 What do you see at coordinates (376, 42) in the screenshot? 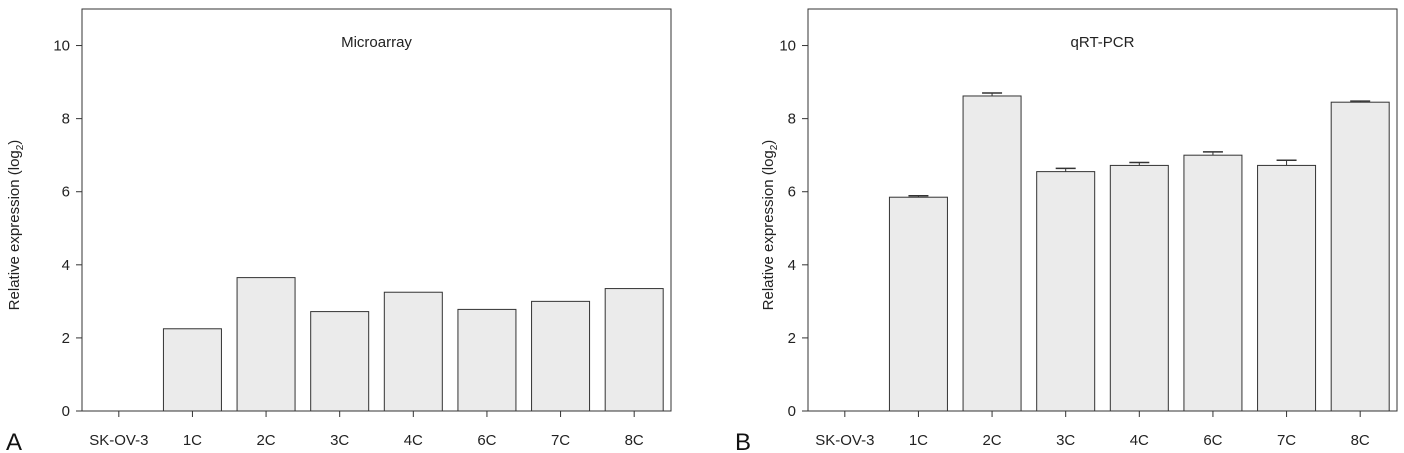
I see `chart-title: Microarray` at bounding box center [376, 42].